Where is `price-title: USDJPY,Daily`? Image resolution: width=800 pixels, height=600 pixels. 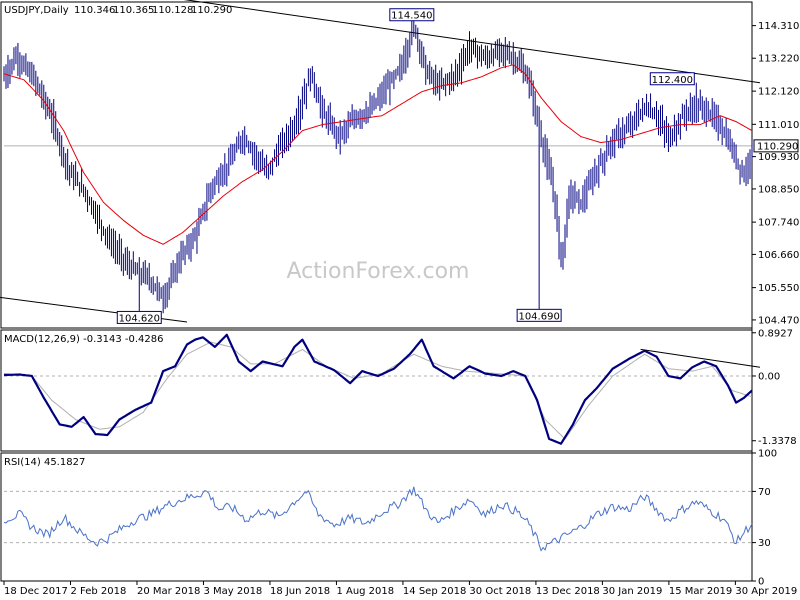
price-title: USDJPY,Daily is located at coordinates (36, 10).